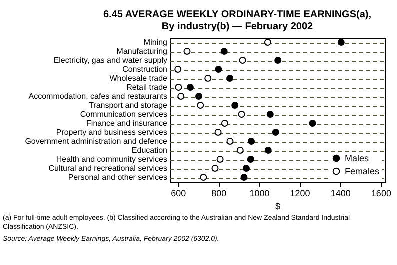 The image size is (397, 265). Describe the element at coordinates (118, 177) in the screenshot. I see `y-tick-label: Personal and other services` at that location.